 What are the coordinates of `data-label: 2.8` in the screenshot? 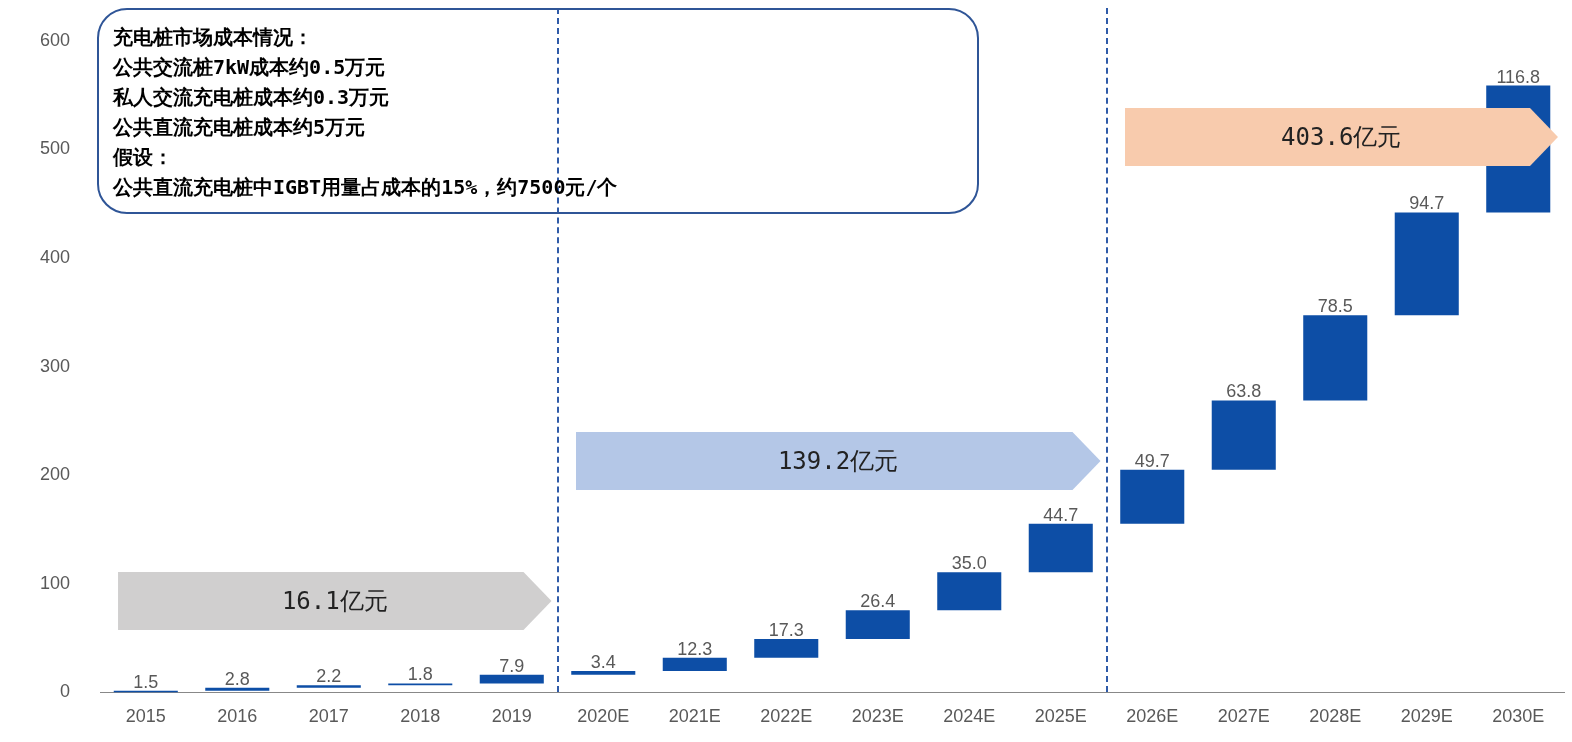 It's located at (237, 678).